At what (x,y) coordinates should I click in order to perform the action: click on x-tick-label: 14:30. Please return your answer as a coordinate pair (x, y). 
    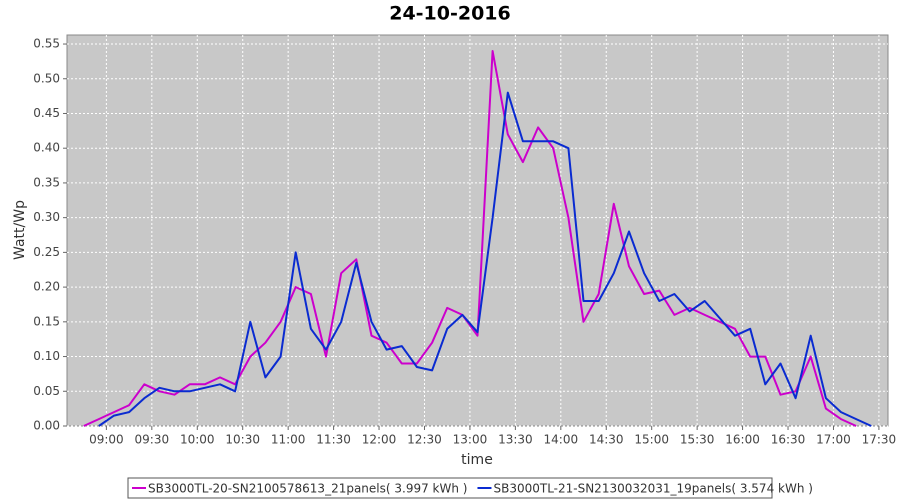
    Looking at the image, I should click on (606, 440).